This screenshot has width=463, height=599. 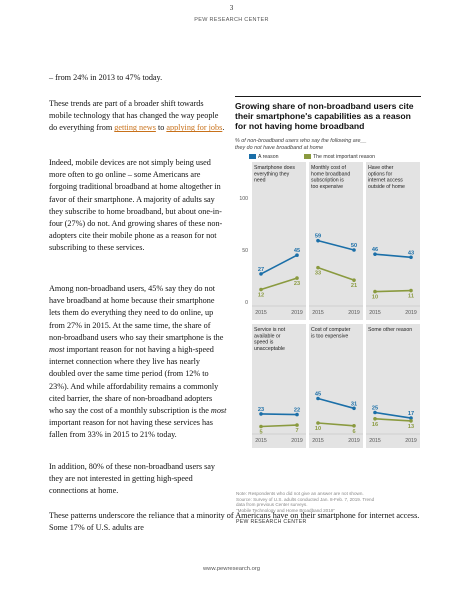 I want to click on panel-1-label-line-3: need, so click(x=260, y=181).